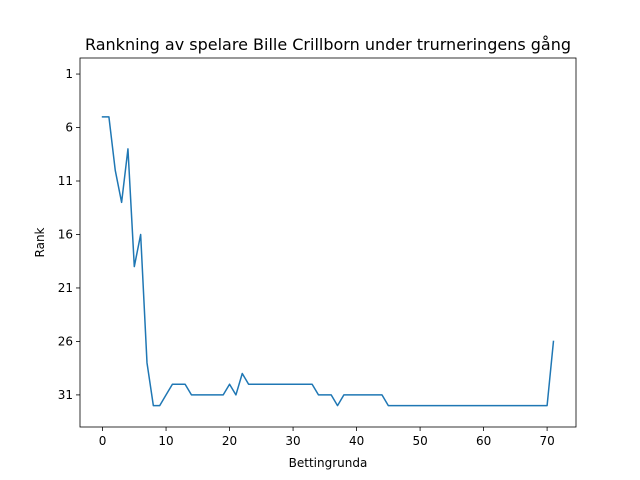 The height and width of the screenshot is (480, 640). I want to click on x-tick-label: 60, so click(483, 441).